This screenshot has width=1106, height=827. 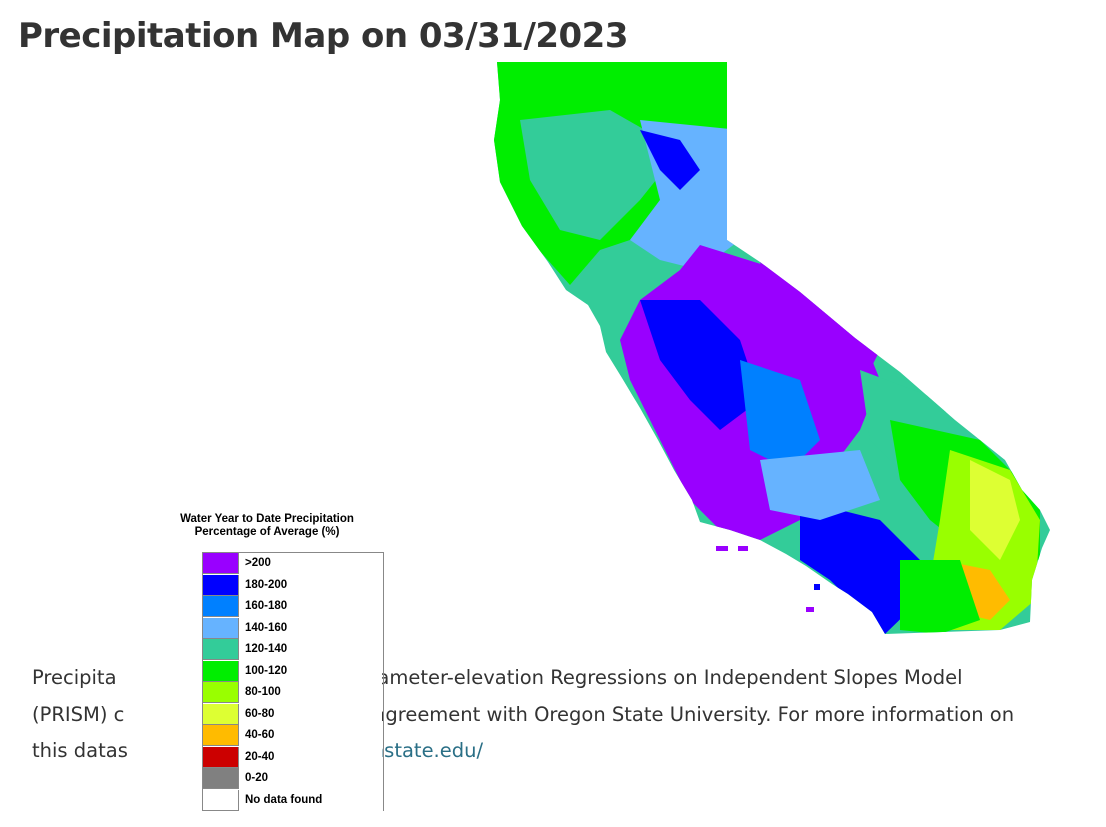 What do you see at coordinates (293, 650) in the screenshot?
I see `legend-item: 120-140` at bounding box center [293, 650].